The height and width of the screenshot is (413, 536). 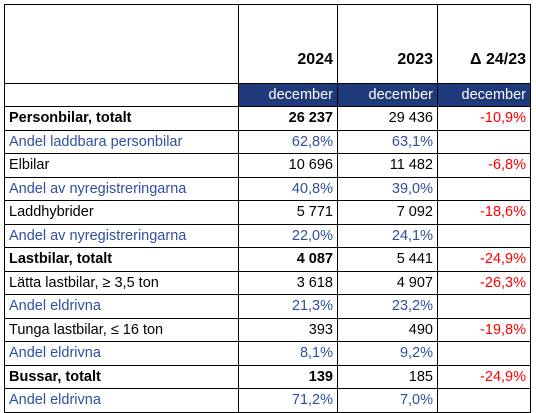 I want to click on data-row: Andel laddbara personbilar 62,8% 63,1%, so click(x=267, y=141).